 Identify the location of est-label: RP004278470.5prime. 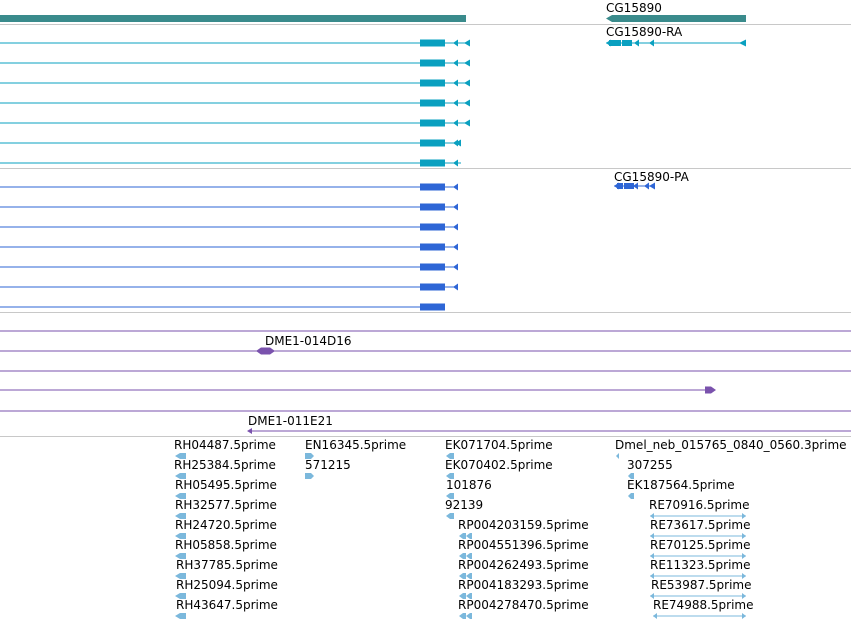
(523, 605).